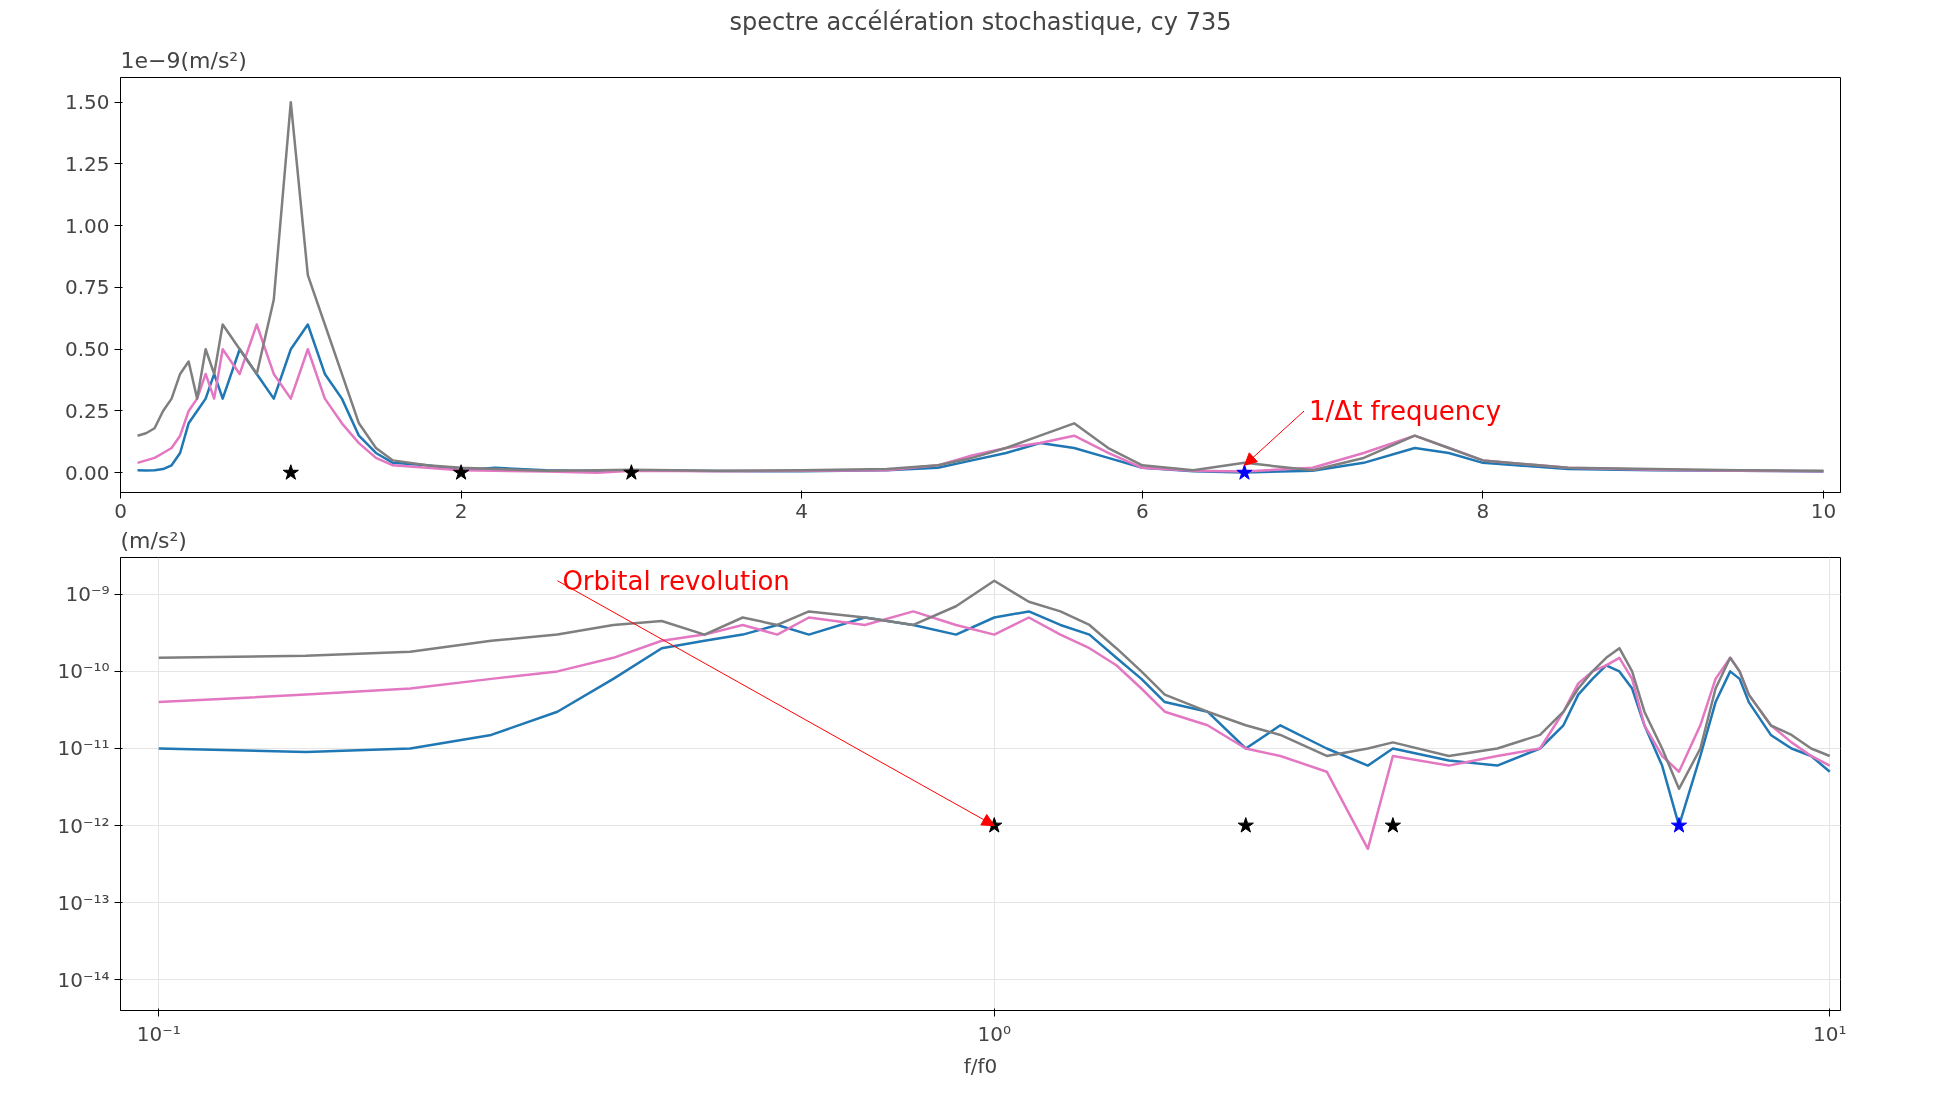 Image resolution: width=1939 pixels, height=1102 pixels. What do you see at coordinates (83, 979) in the screenshot?
I see `y-tick-label: 10⁻¹⁴` at bounding box center [83, 979].